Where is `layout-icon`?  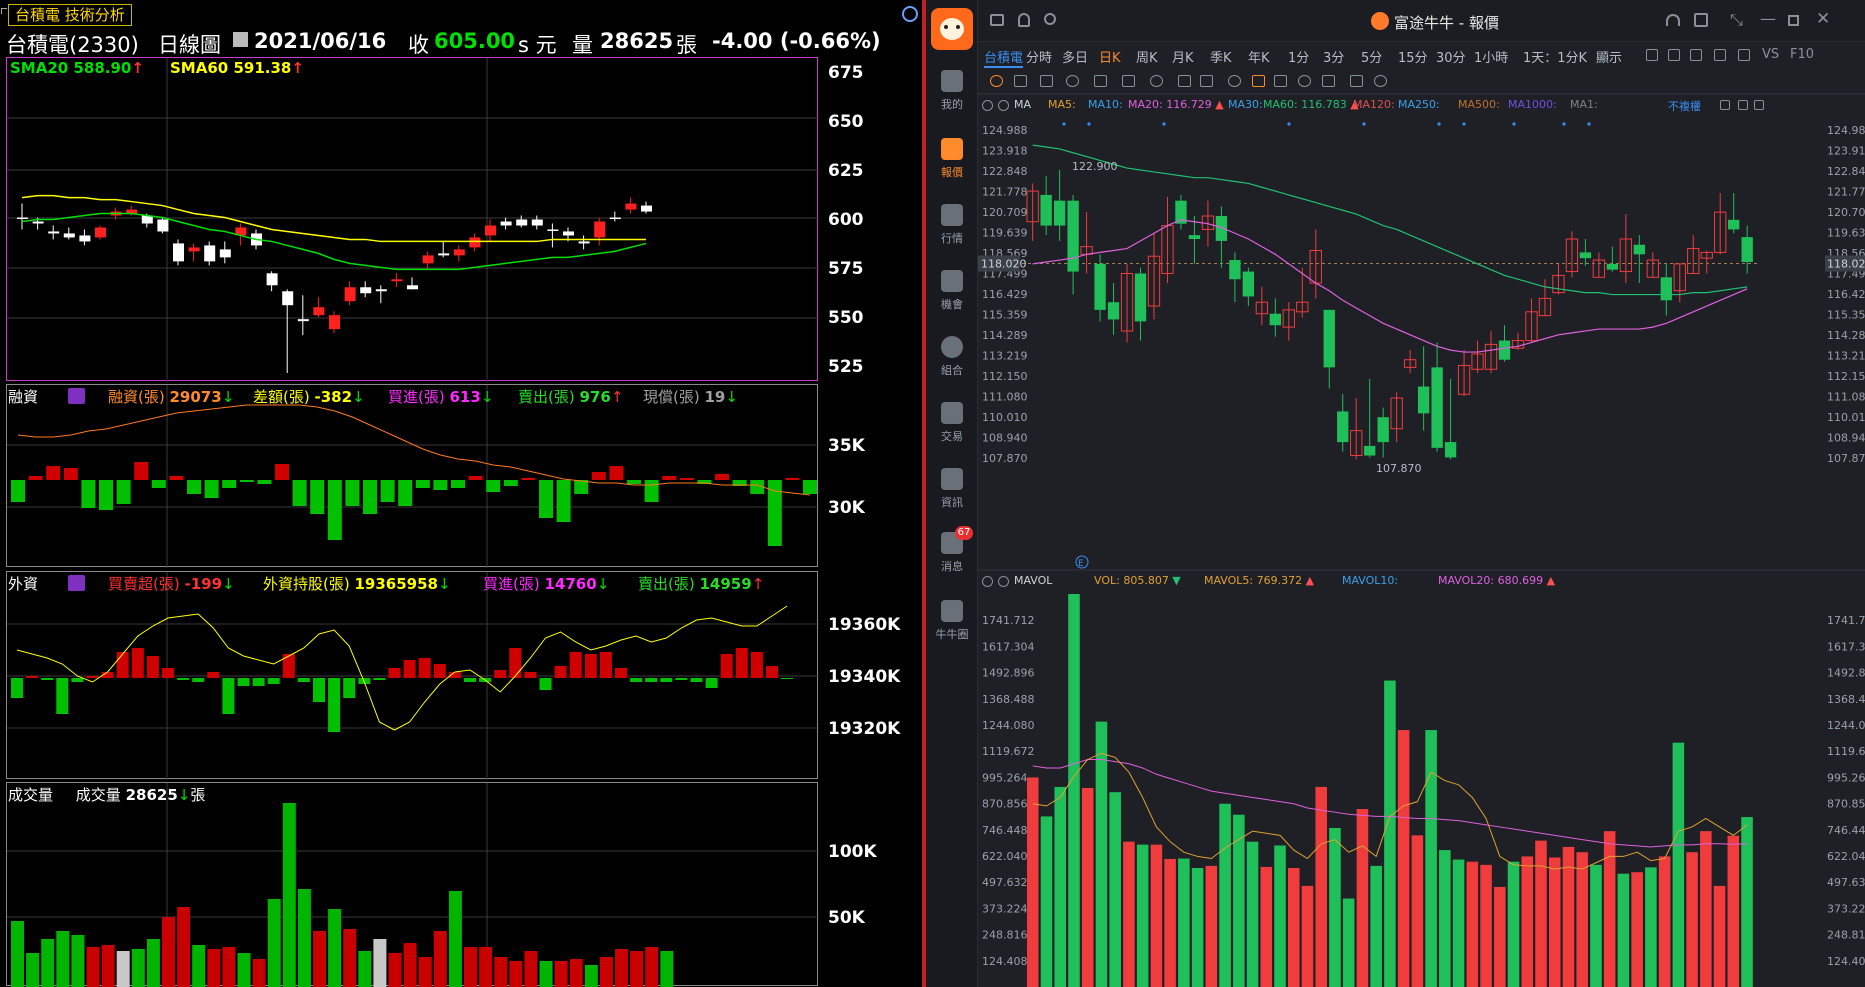 layout-icon is located at coordinates (1674, 55).